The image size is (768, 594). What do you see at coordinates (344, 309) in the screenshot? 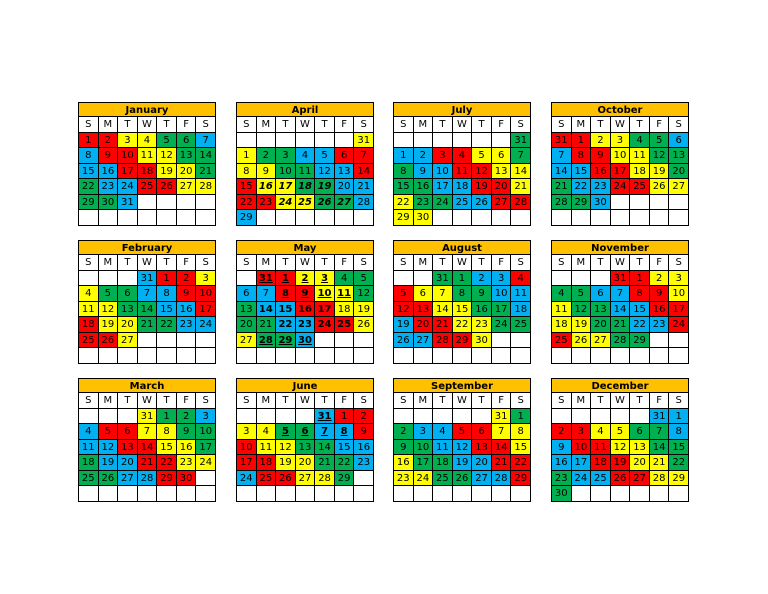
I see `day-cell: 18` at bounding box center [344, 309].